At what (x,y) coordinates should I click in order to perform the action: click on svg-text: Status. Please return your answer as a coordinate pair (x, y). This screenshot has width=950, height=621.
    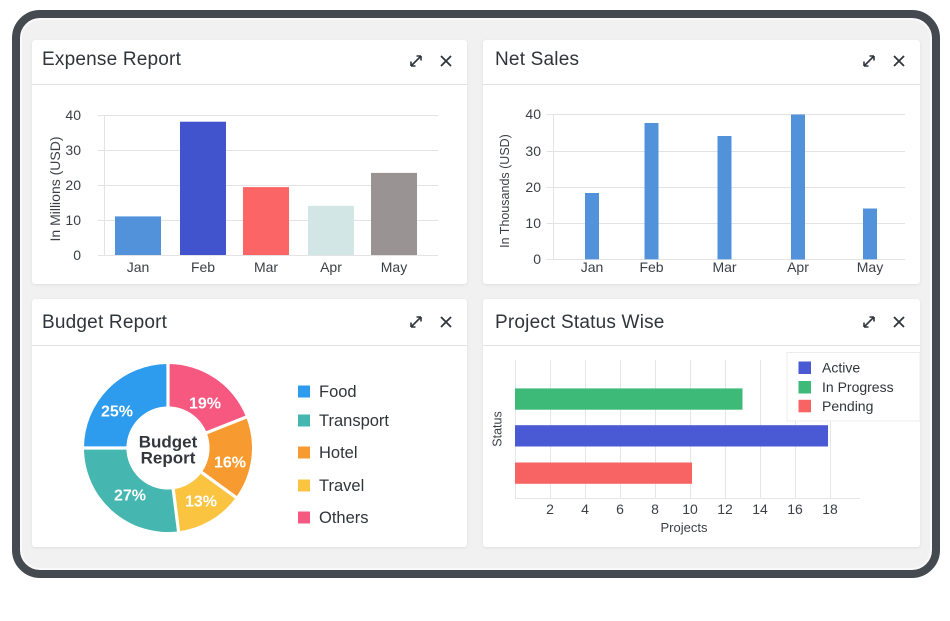
    Looking at the image, I should click on (498, 428).